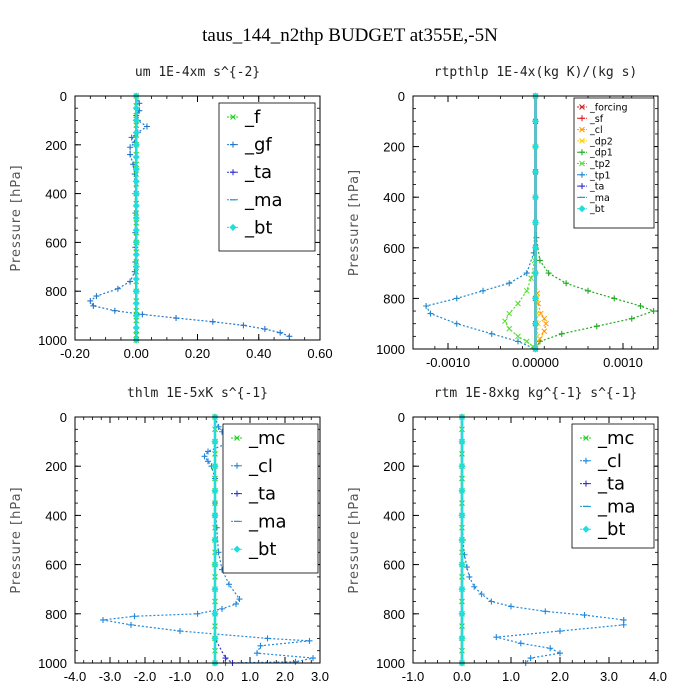 The image size is (700, 700). I want to click on legend-entry: _bt, so click(597, 209).